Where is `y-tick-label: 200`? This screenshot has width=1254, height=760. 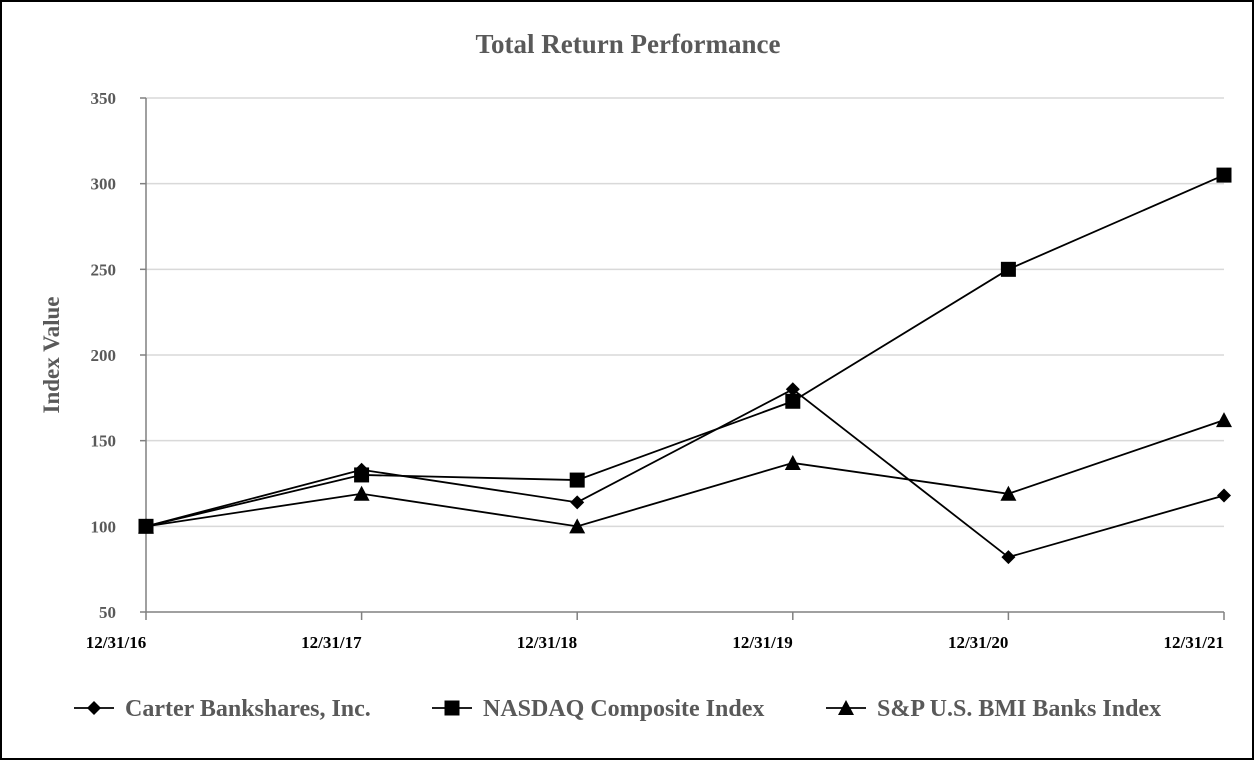 y-tick-label: 200 is located at coordinates (104, 355).